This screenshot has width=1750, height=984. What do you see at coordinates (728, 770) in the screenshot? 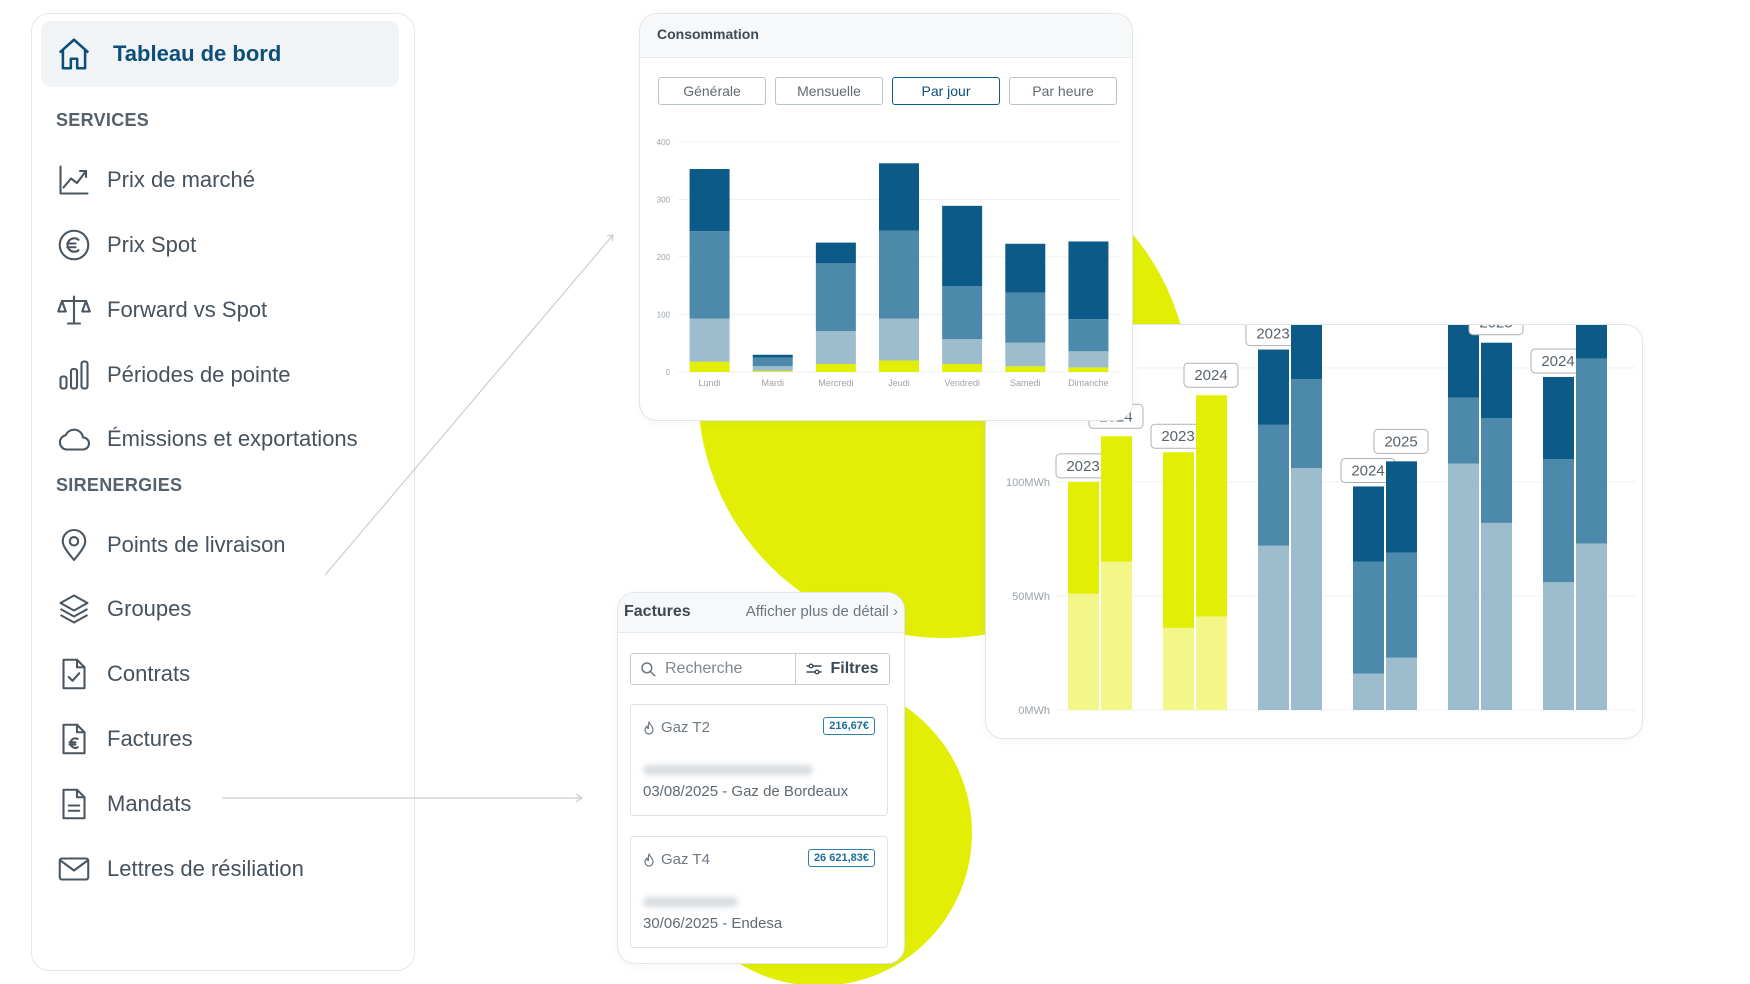
I see `redacted-site-name` at bounding box center [728, 770].